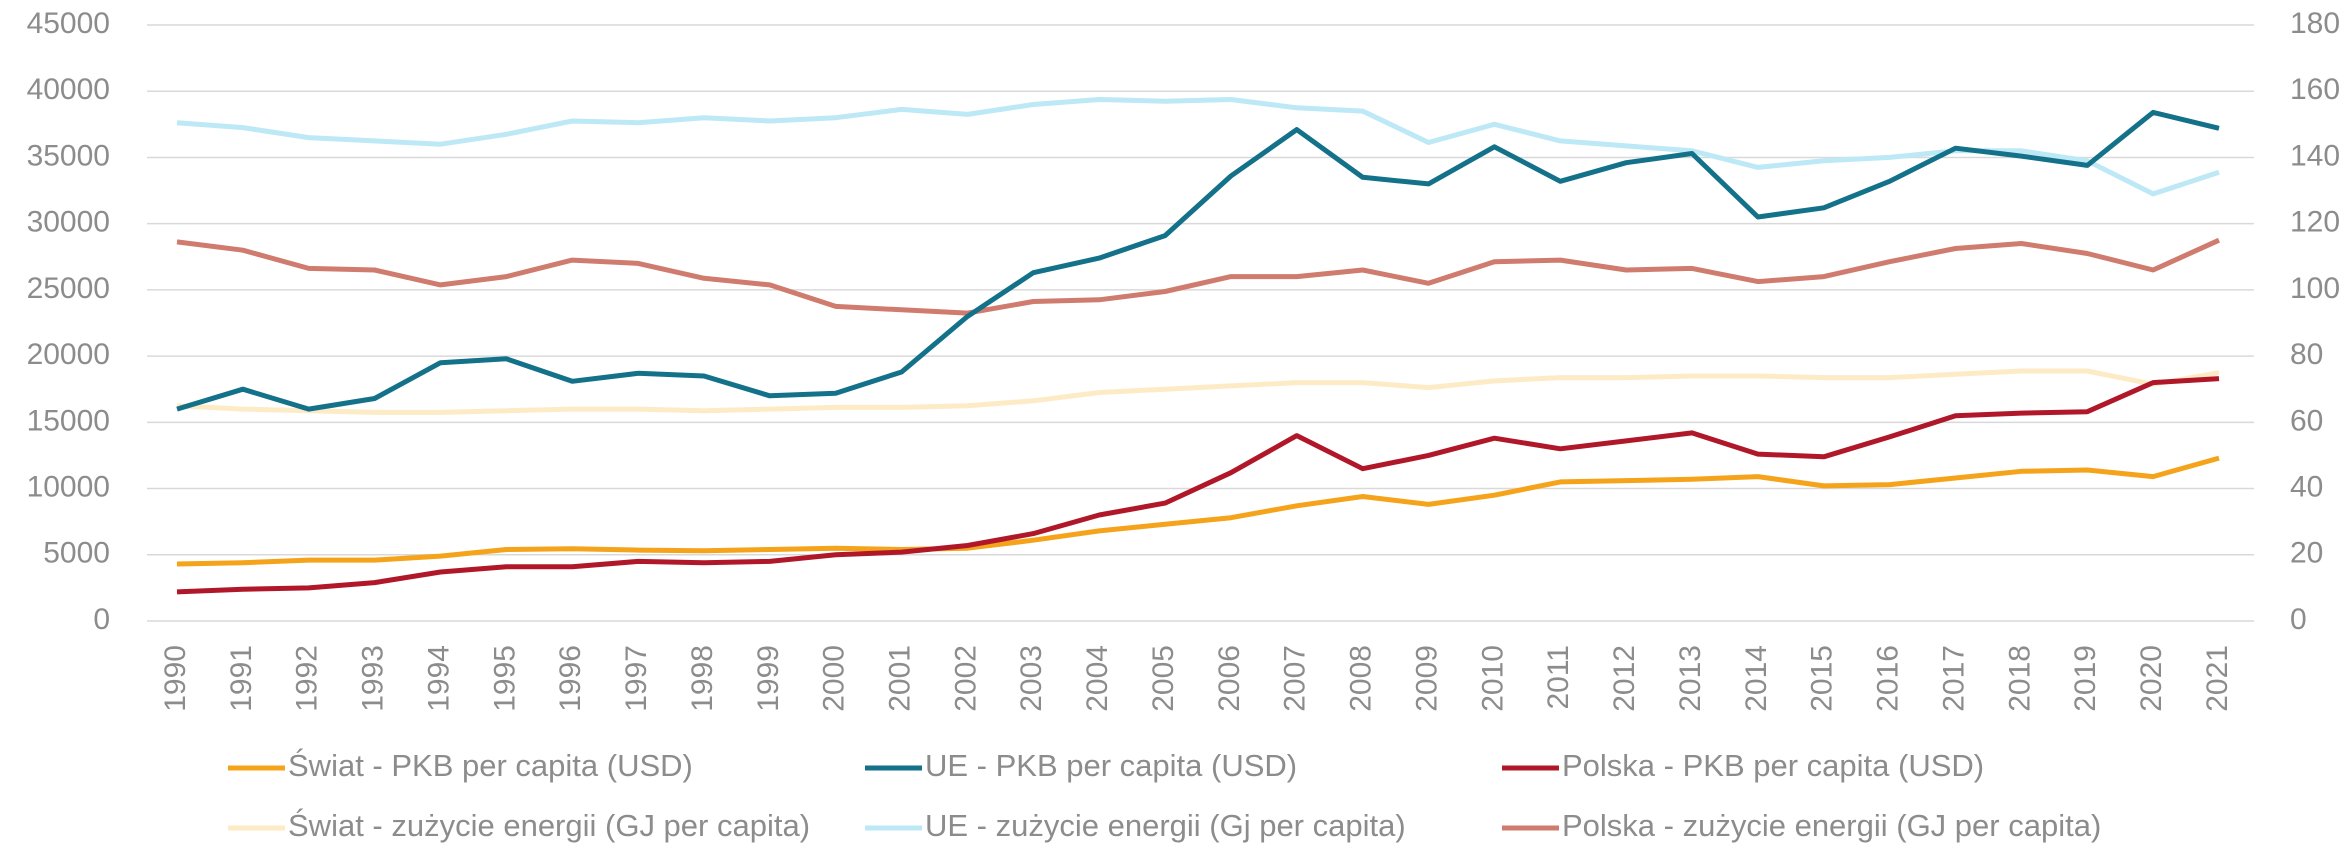 Image resolution: width=2348 pixels, height=849 pixels. Describe the element at coordinates (68, 155) in the screenshot. I see `y-tick-label: 35000` at that location.